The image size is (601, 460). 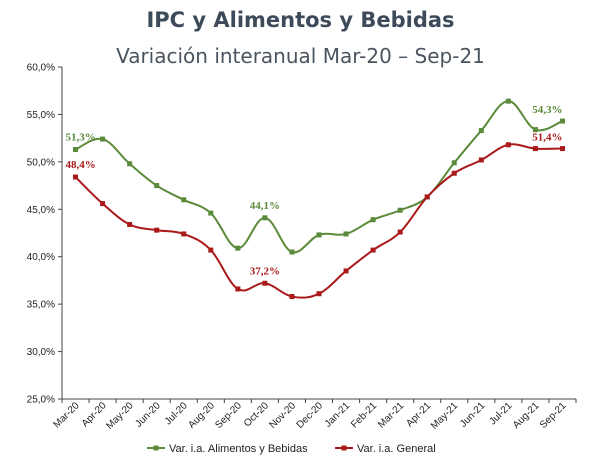 What do you see at coordinates (553, 415) in the screenshot?
I see `x-tick-label: Sep-21` at bounding box center [553, 415].